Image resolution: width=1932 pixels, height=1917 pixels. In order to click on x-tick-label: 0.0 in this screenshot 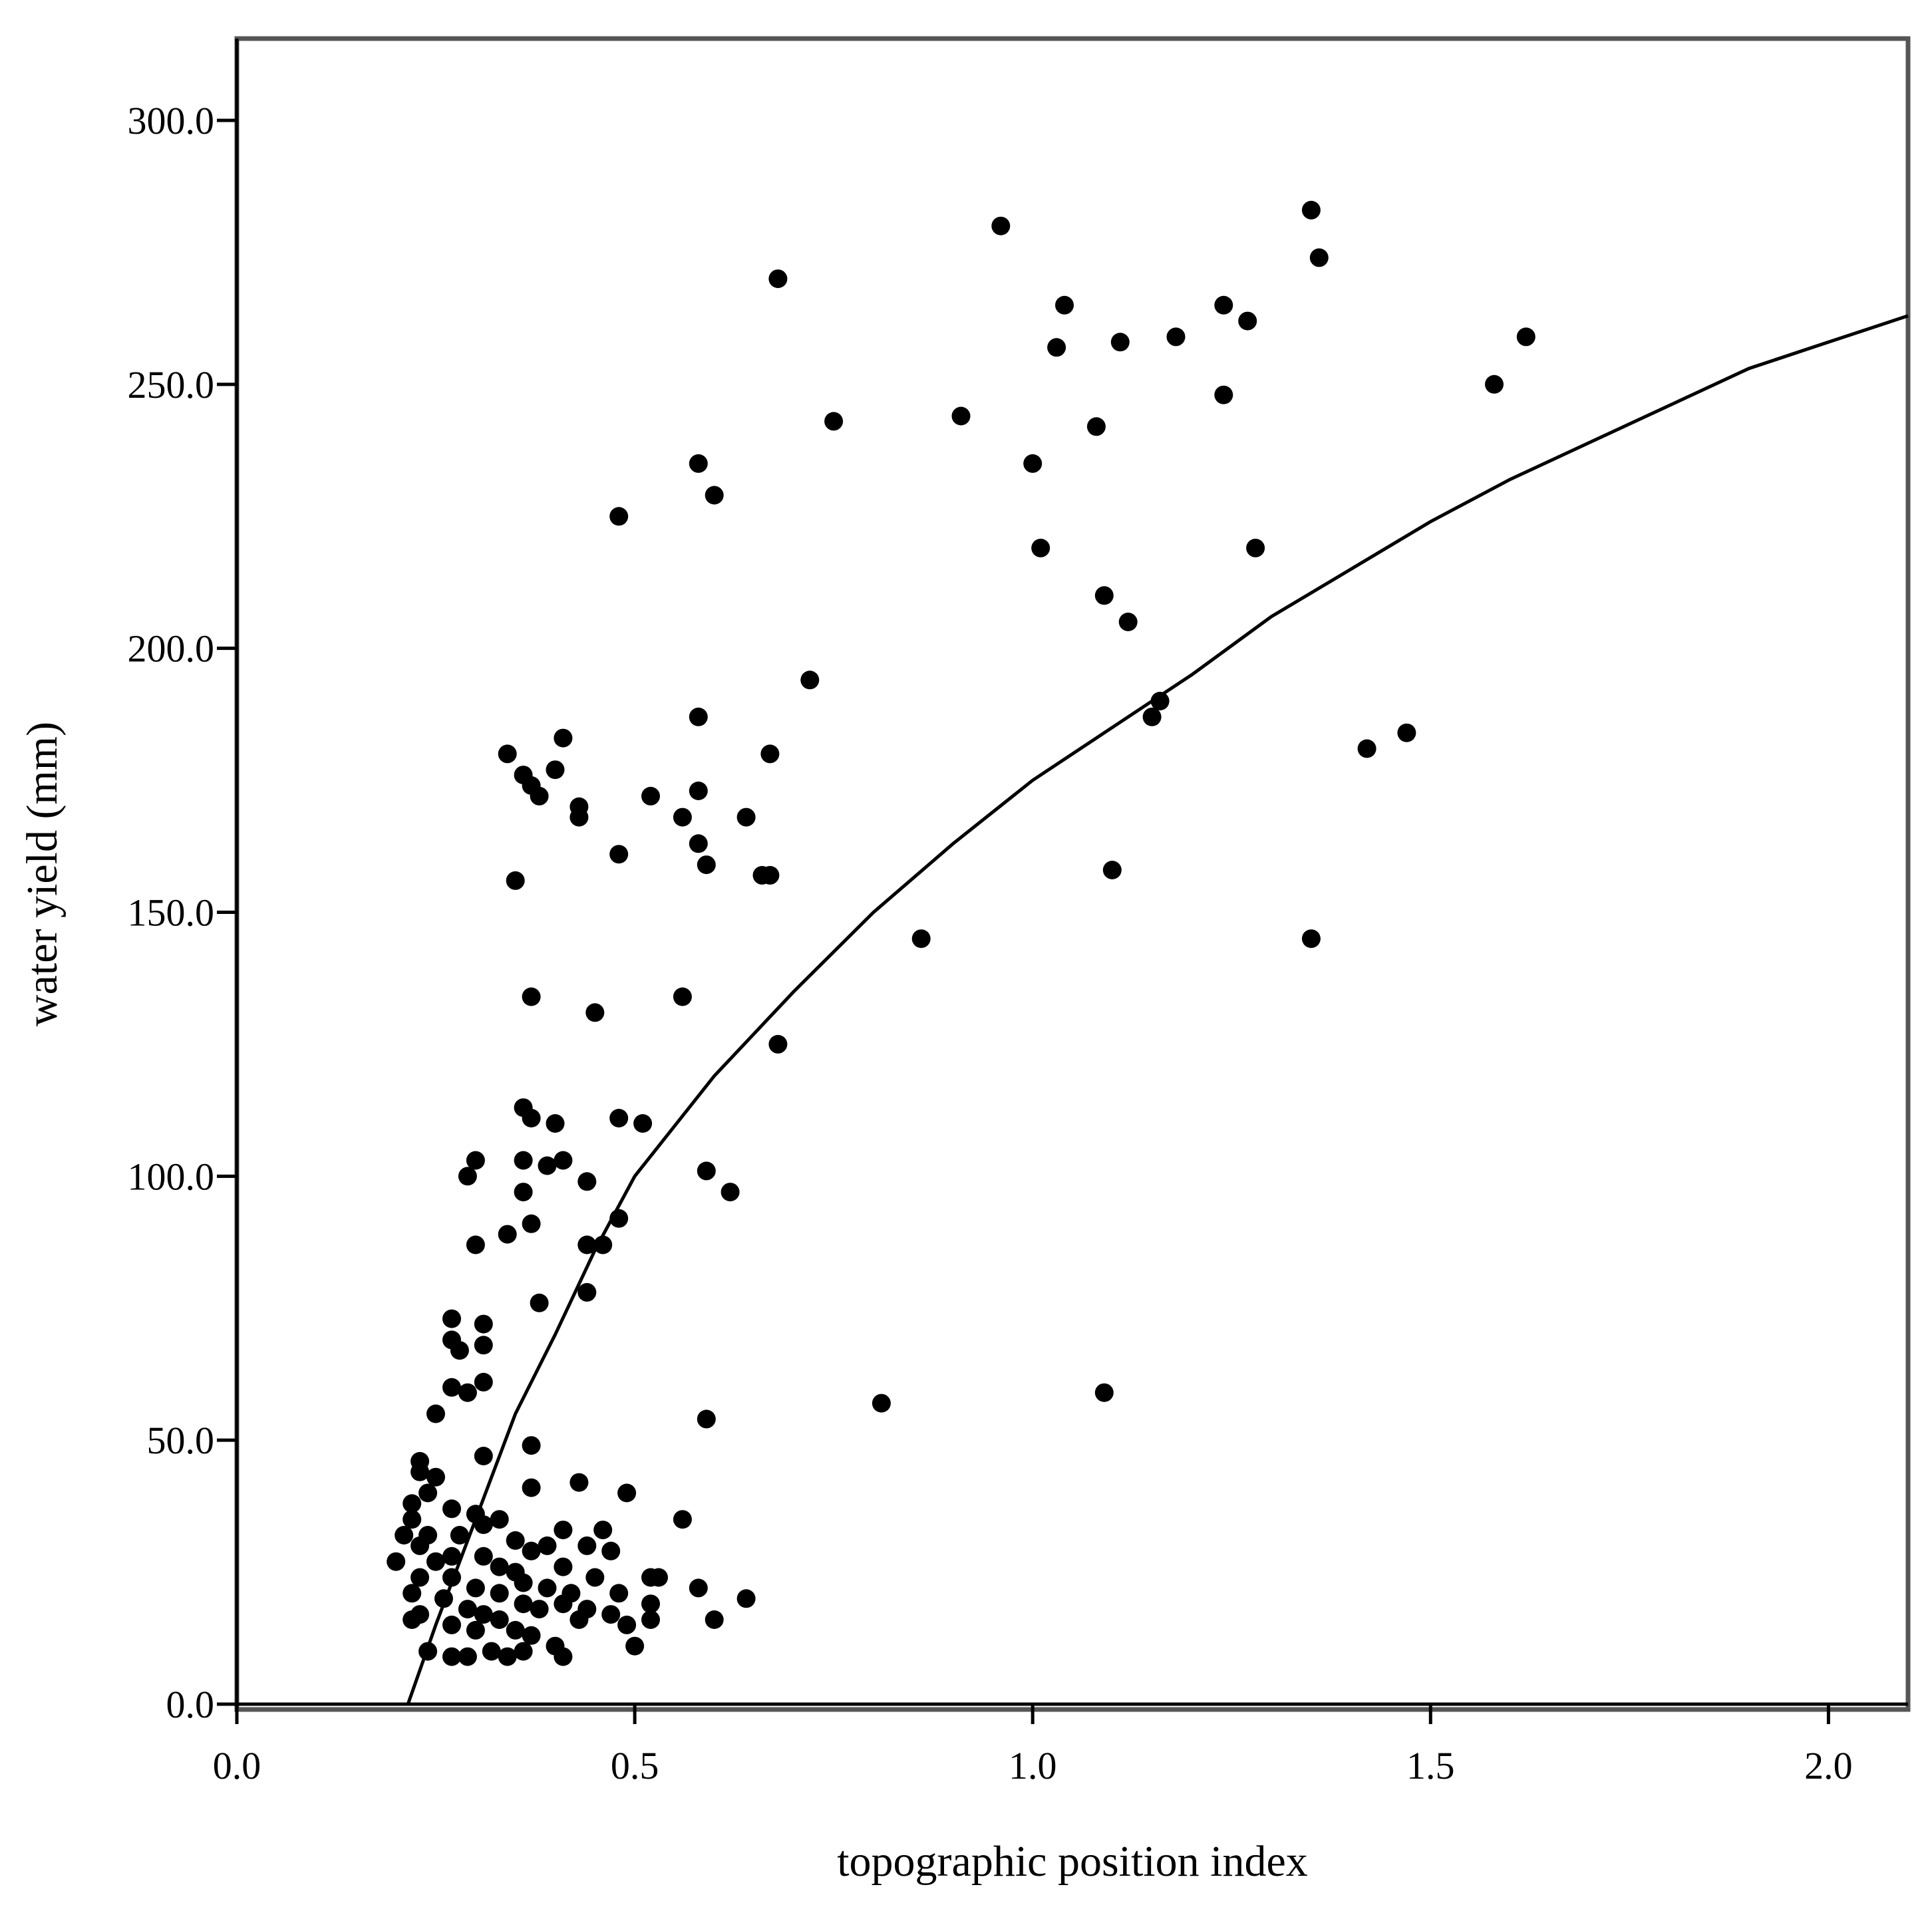, I will do `click(237, 1765)`.